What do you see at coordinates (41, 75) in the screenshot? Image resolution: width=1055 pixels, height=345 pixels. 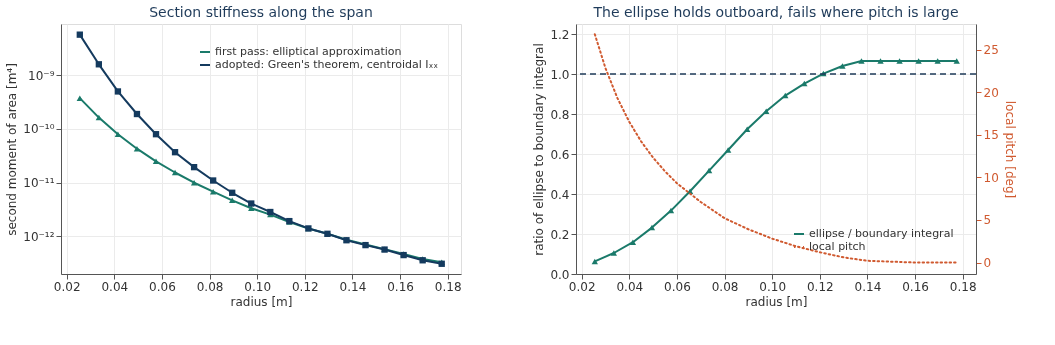 I see `y-tick-label: 10⁻⁹` at bounding box center [41, 75].